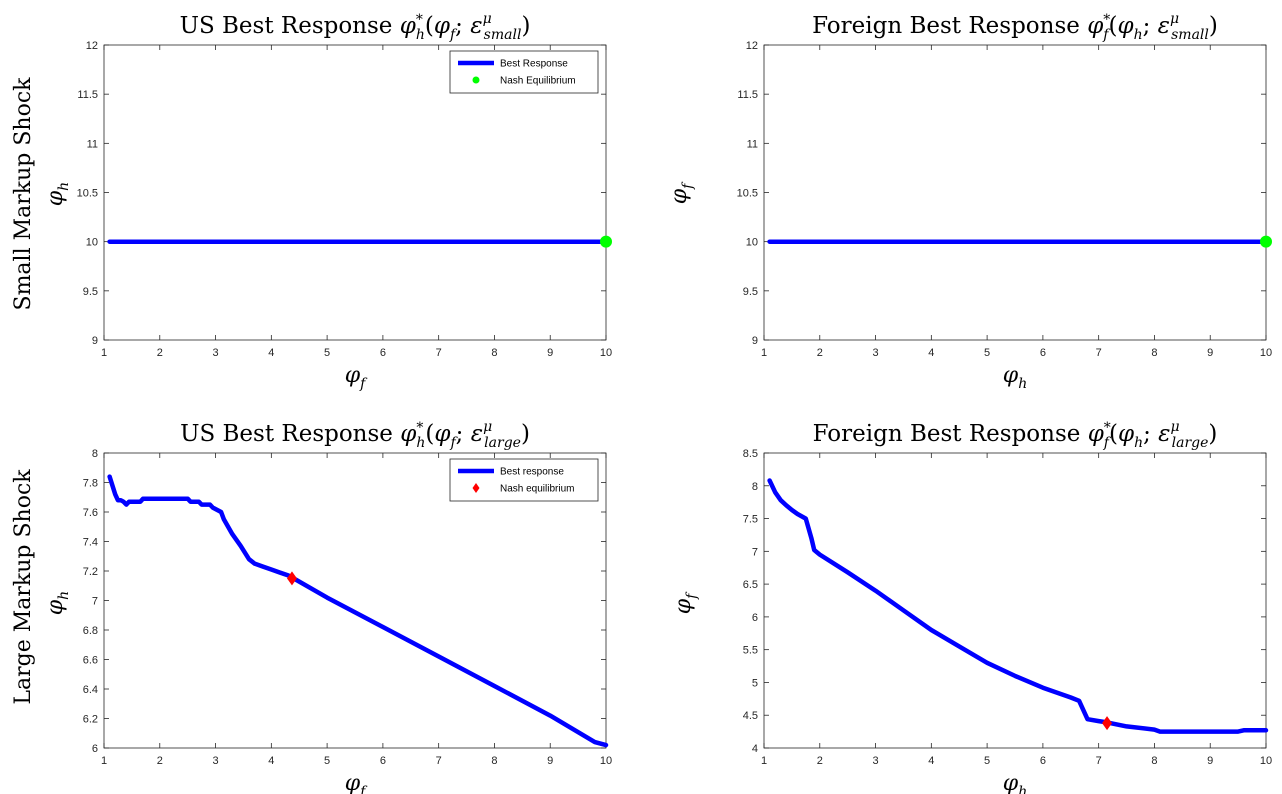 Image resolution: width=1282 pixels, height=794 pixels. Describe the element at coordinates (538, 81) in the screenshot. I see `legend-label-equilibrium: Nash Equilibrium` at that location.